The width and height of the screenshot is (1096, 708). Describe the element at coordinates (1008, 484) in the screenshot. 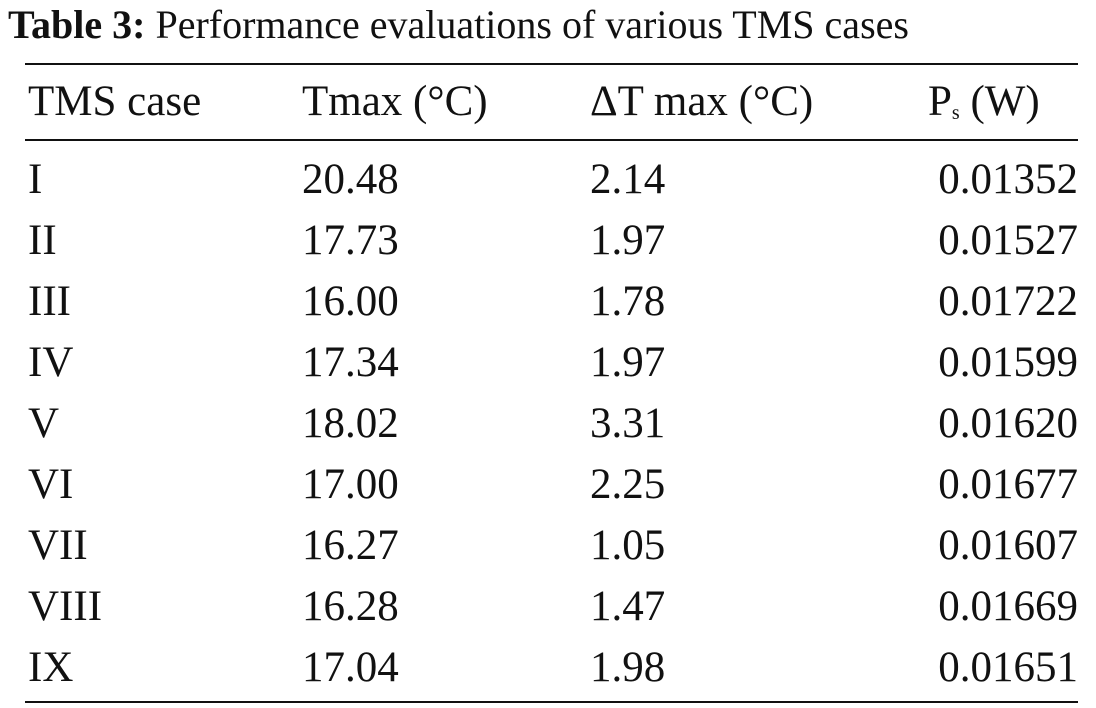

I see `table-cell: 0.01677` at that location.